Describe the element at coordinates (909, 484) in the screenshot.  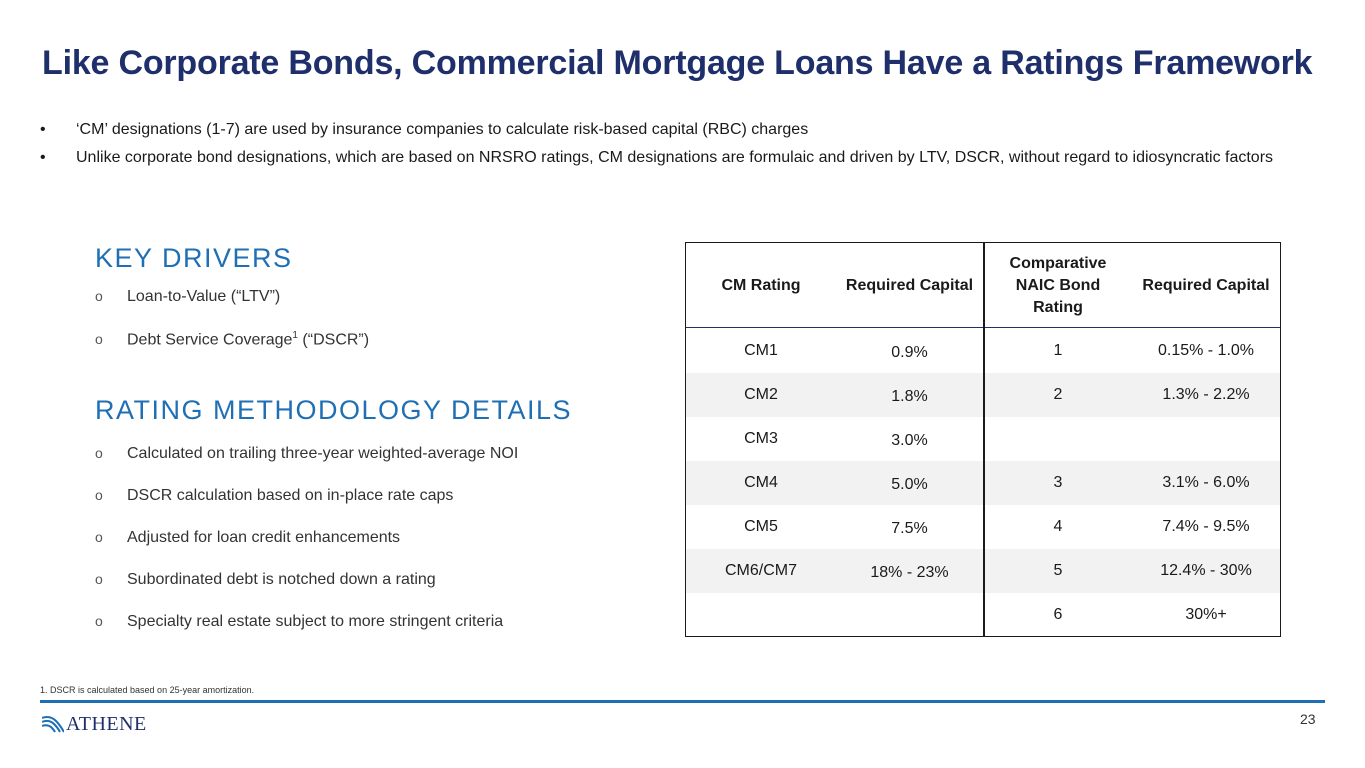
I see `table-cell: 5.0%` at that location.